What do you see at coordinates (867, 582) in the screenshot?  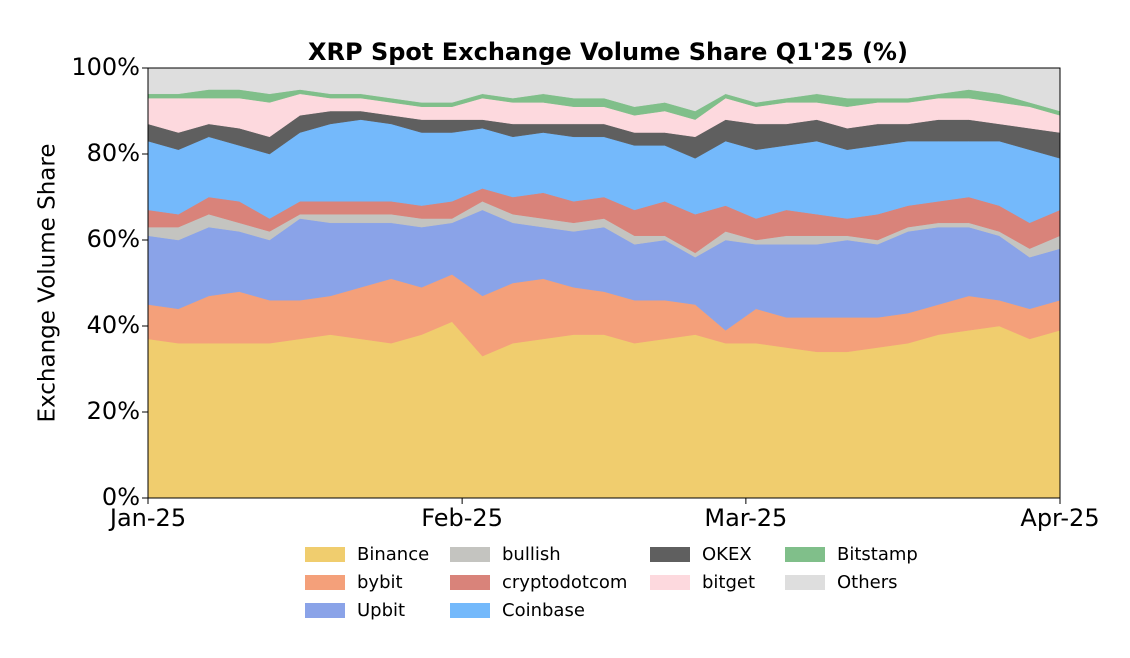 I see `legend-label: Others` at bounding box center [867, 582].